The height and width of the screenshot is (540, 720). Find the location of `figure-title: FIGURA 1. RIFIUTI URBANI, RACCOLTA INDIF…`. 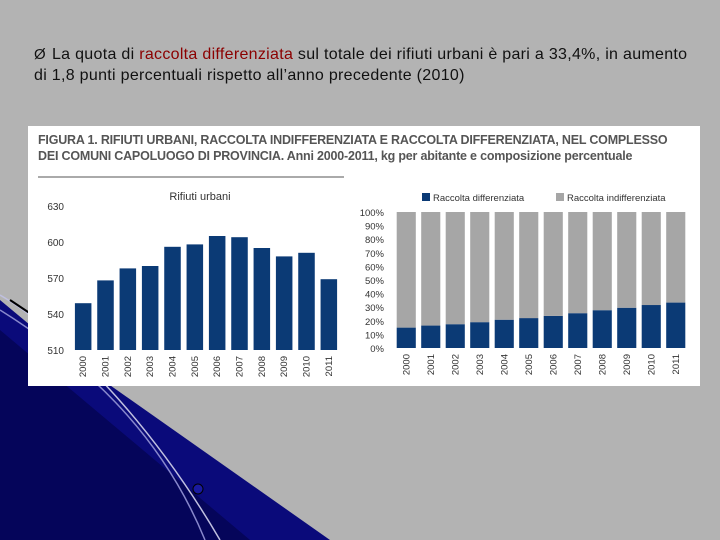

figure-title: FIGURA 1. RIFIUTI URBANI, RACCOLTA INDIF… is located at coordinates (368, 148).